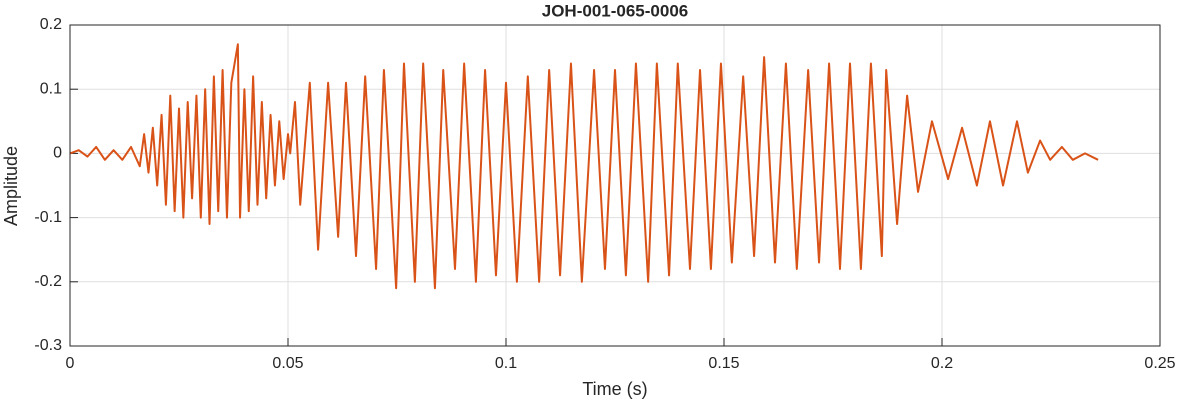  What do you see at coordinates (11, 186) in the screenshot?
I see `y-axis-label: Amplitude` at bounding box center [11, 186].